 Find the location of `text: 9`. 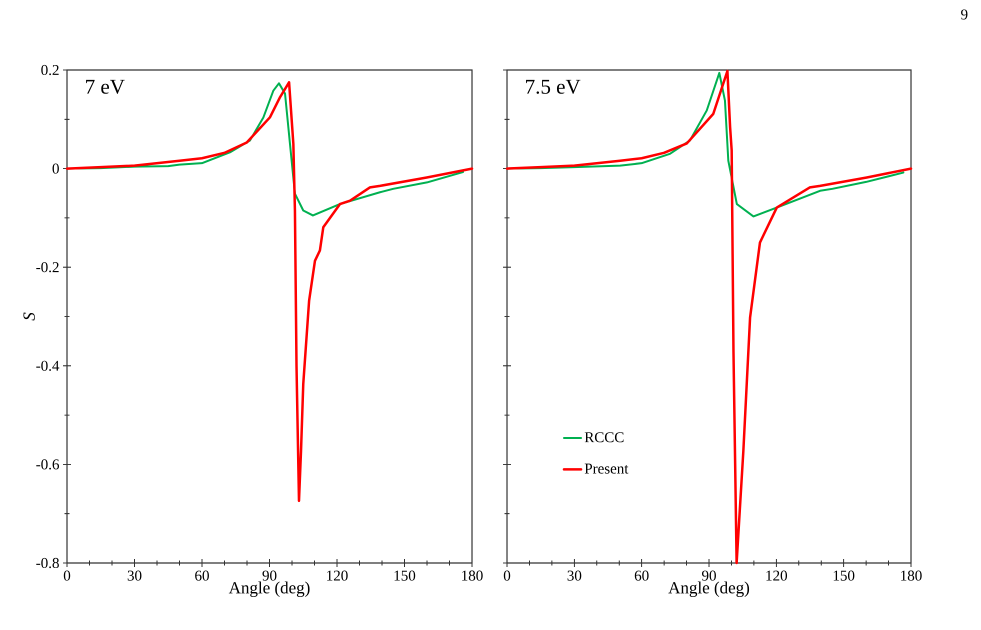

text: 9 is located at coordinates (964, 14).